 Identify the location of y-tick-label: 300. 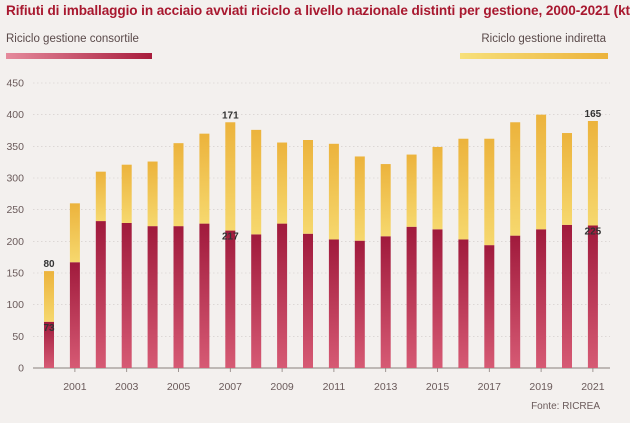
(15, 179).